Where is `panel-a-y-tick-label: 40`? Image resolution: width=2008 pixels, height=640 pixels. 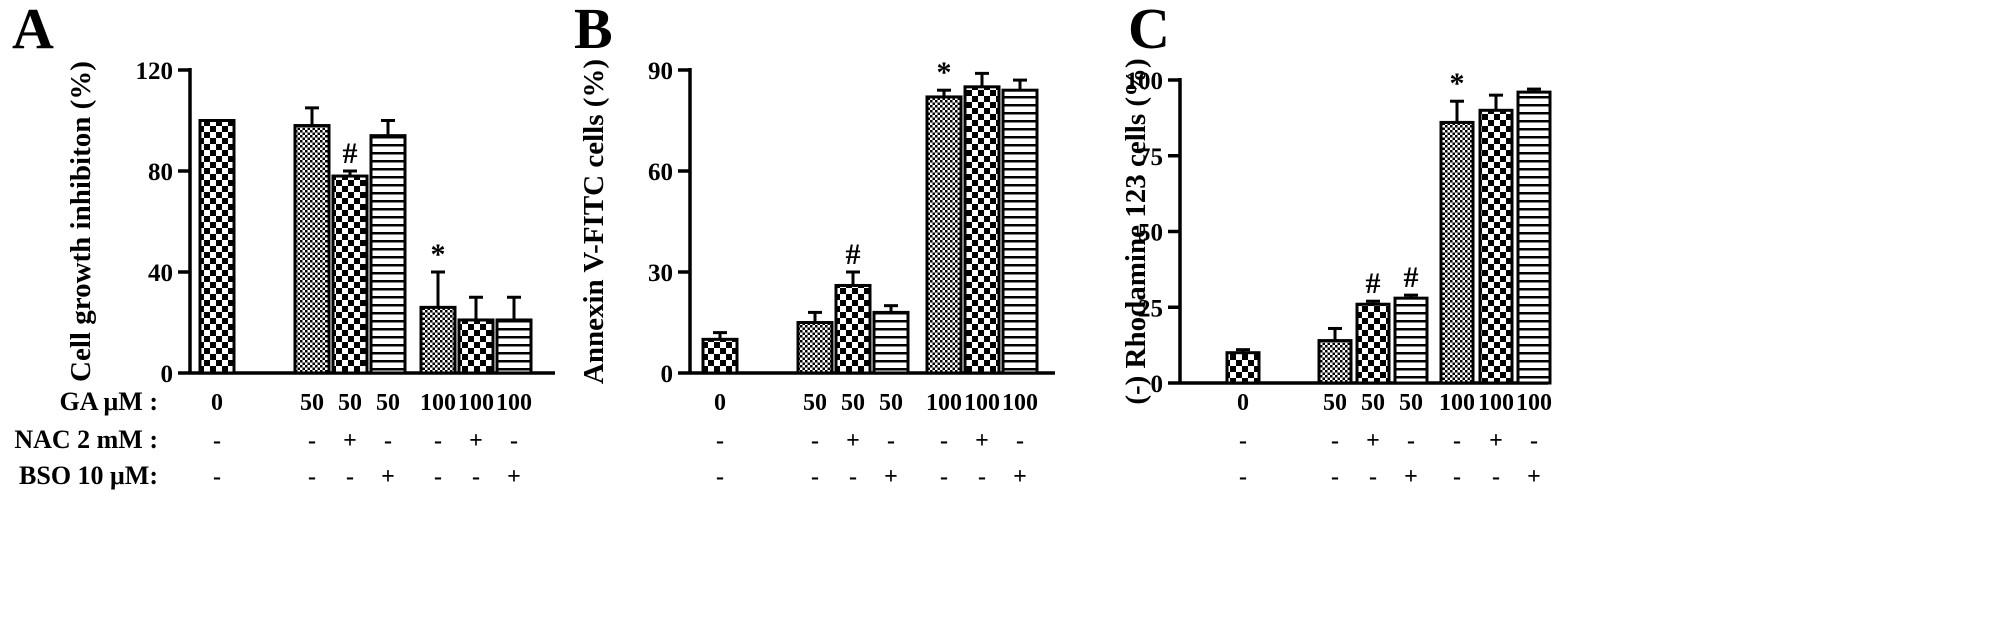
panel-a-y-tick-label: 40 is located at coordinates (160, 273).